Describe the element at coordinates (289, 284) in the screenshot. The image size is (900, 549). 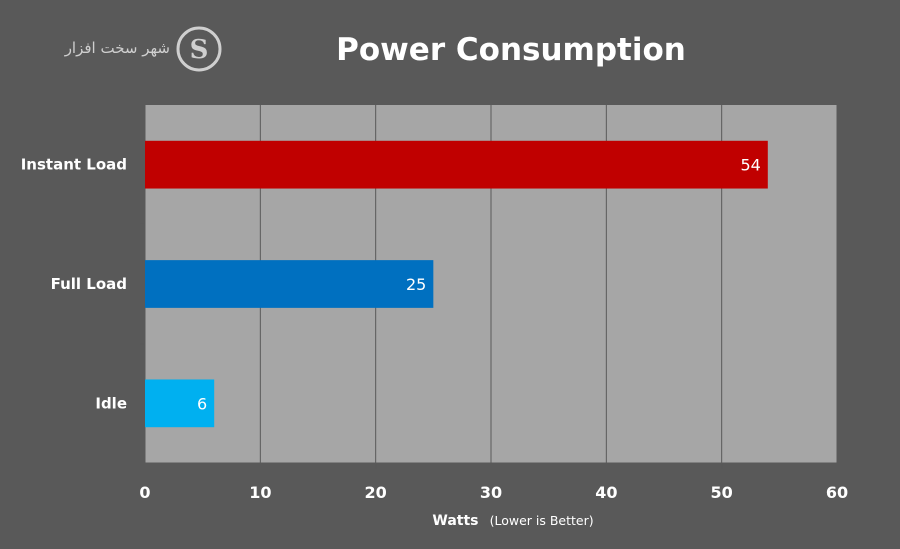
I see `bar-full-load` at that location.